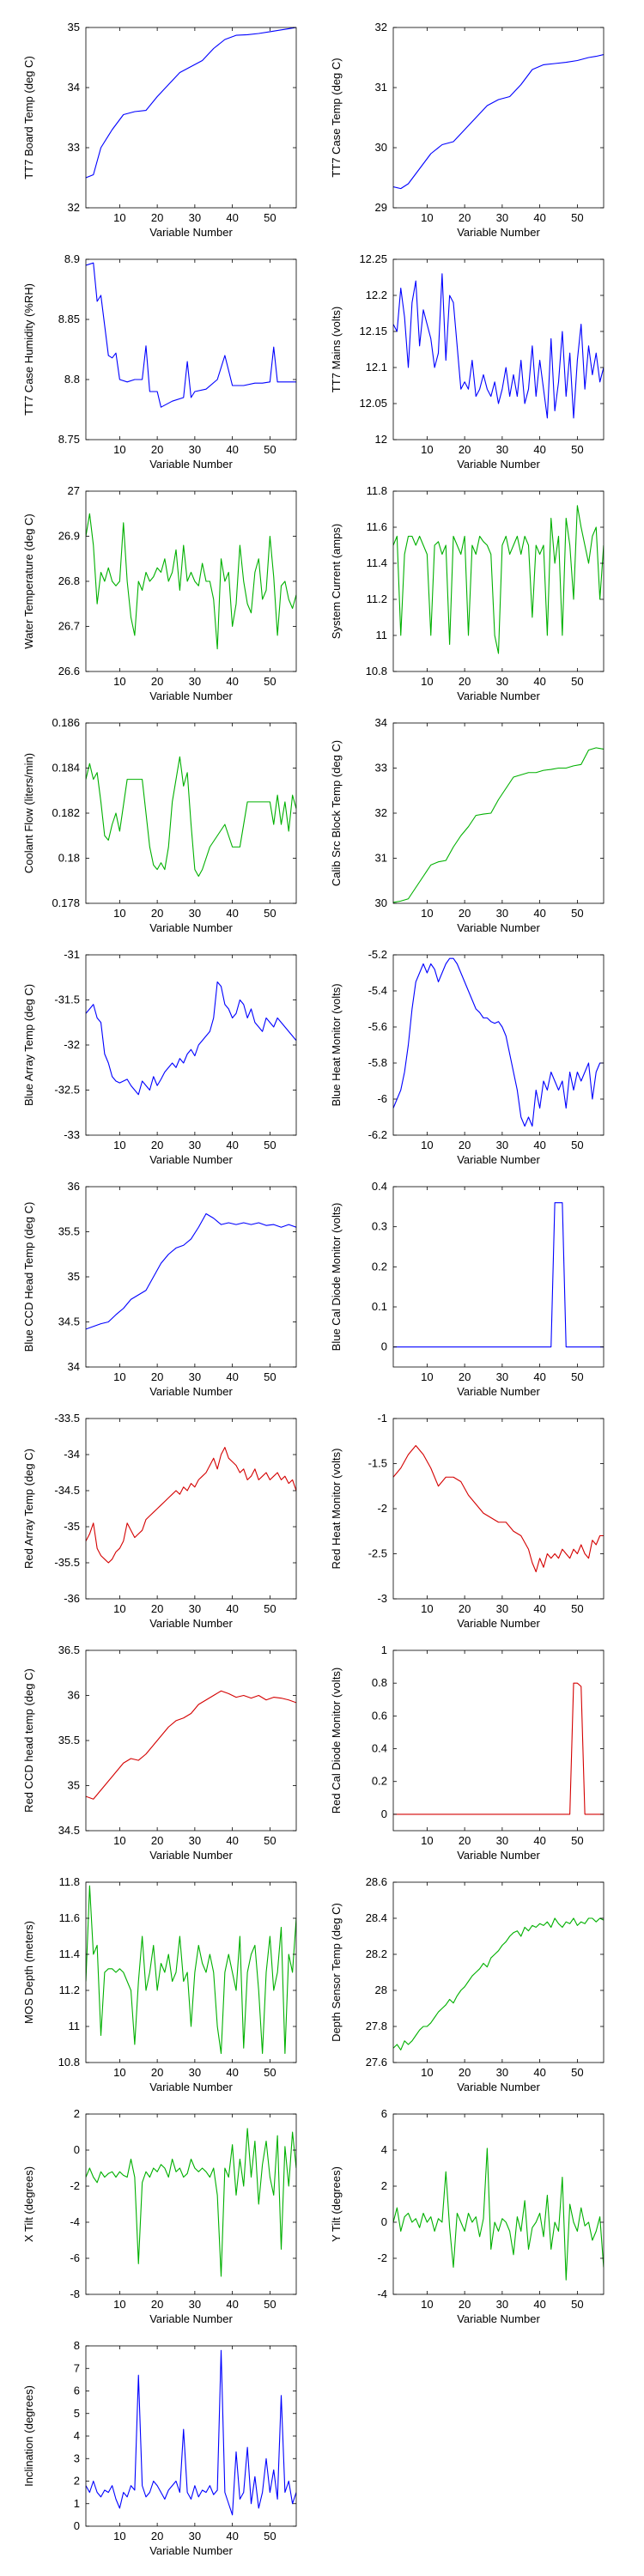 The height and width of the screenshot is (2576, 644). Describe the element at coordinates (381, 148) in the screenshot. I see `y-tick-label: 30` at that location.